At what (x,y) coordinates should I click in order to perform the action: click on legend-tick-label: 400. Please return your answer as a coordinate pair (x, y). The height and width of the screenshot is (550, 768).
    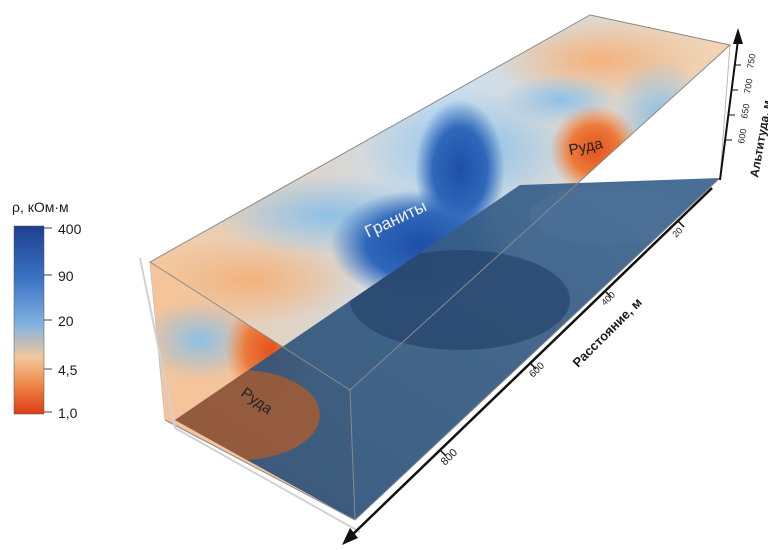
    Looking at the image, I should click on (70, 229).